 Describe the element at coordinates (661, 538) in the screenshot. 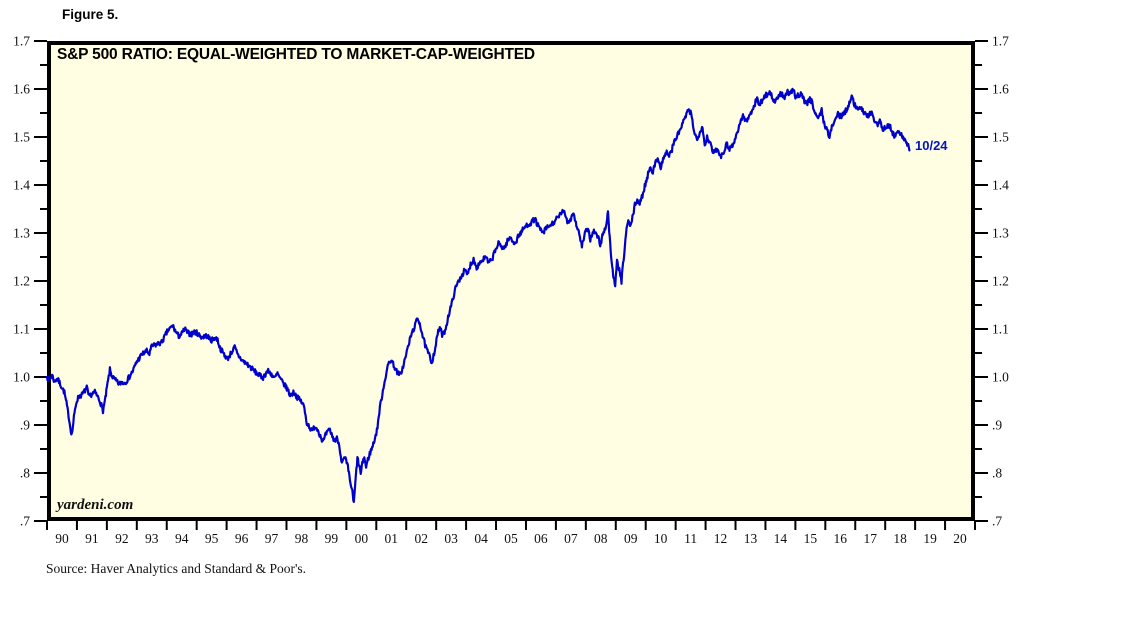

I see `x-axis-label: 10` at that location.